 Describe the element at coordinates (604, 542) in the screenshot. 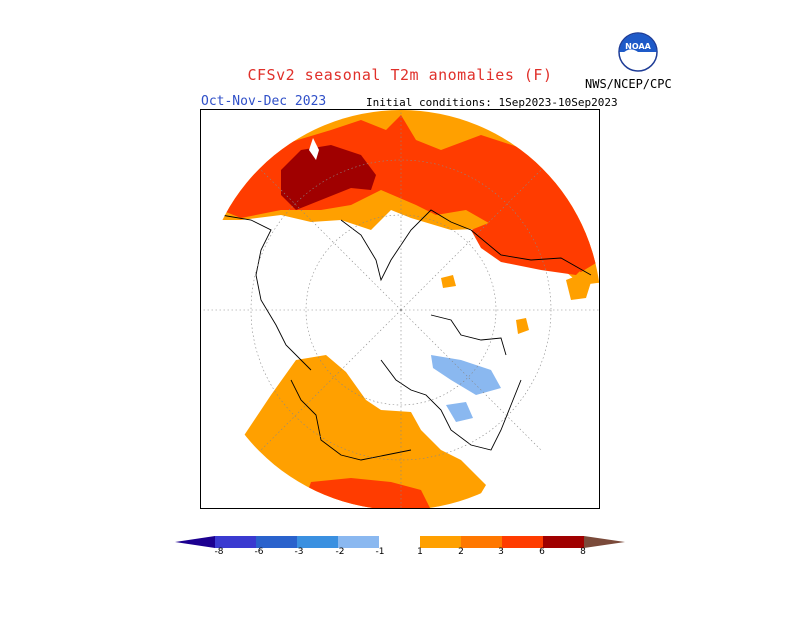

I see `colorbar-cap-high` at that location.